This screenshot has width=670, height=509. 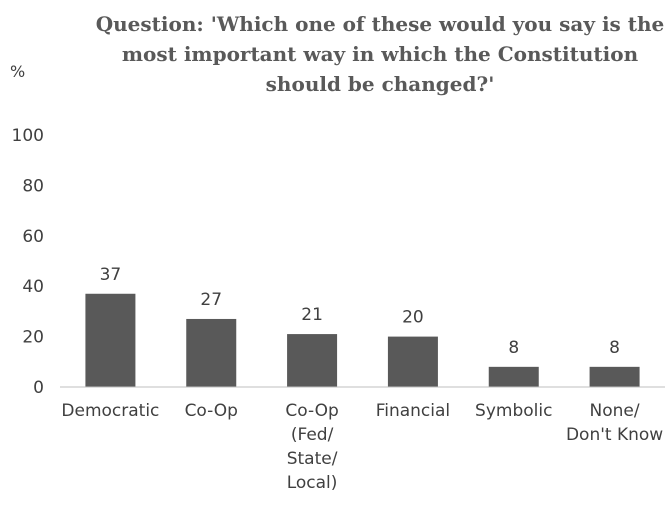 I want to click on x-category-label: None/, so click(x=615, y=411).